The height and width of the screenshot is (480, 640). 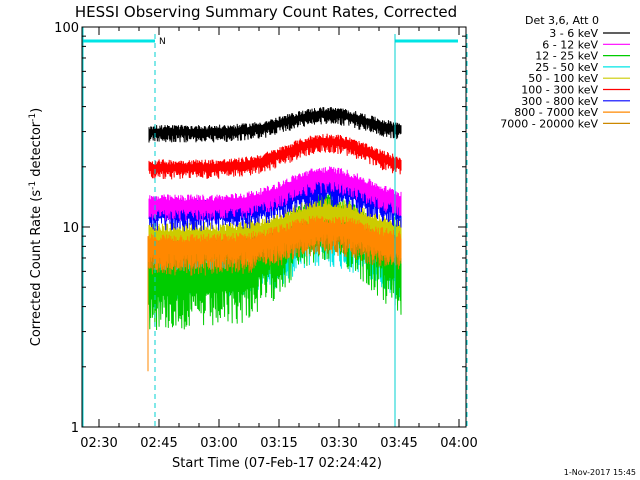 I want to click on y-axis-label-suffix: ), so click(x=36, y=110).